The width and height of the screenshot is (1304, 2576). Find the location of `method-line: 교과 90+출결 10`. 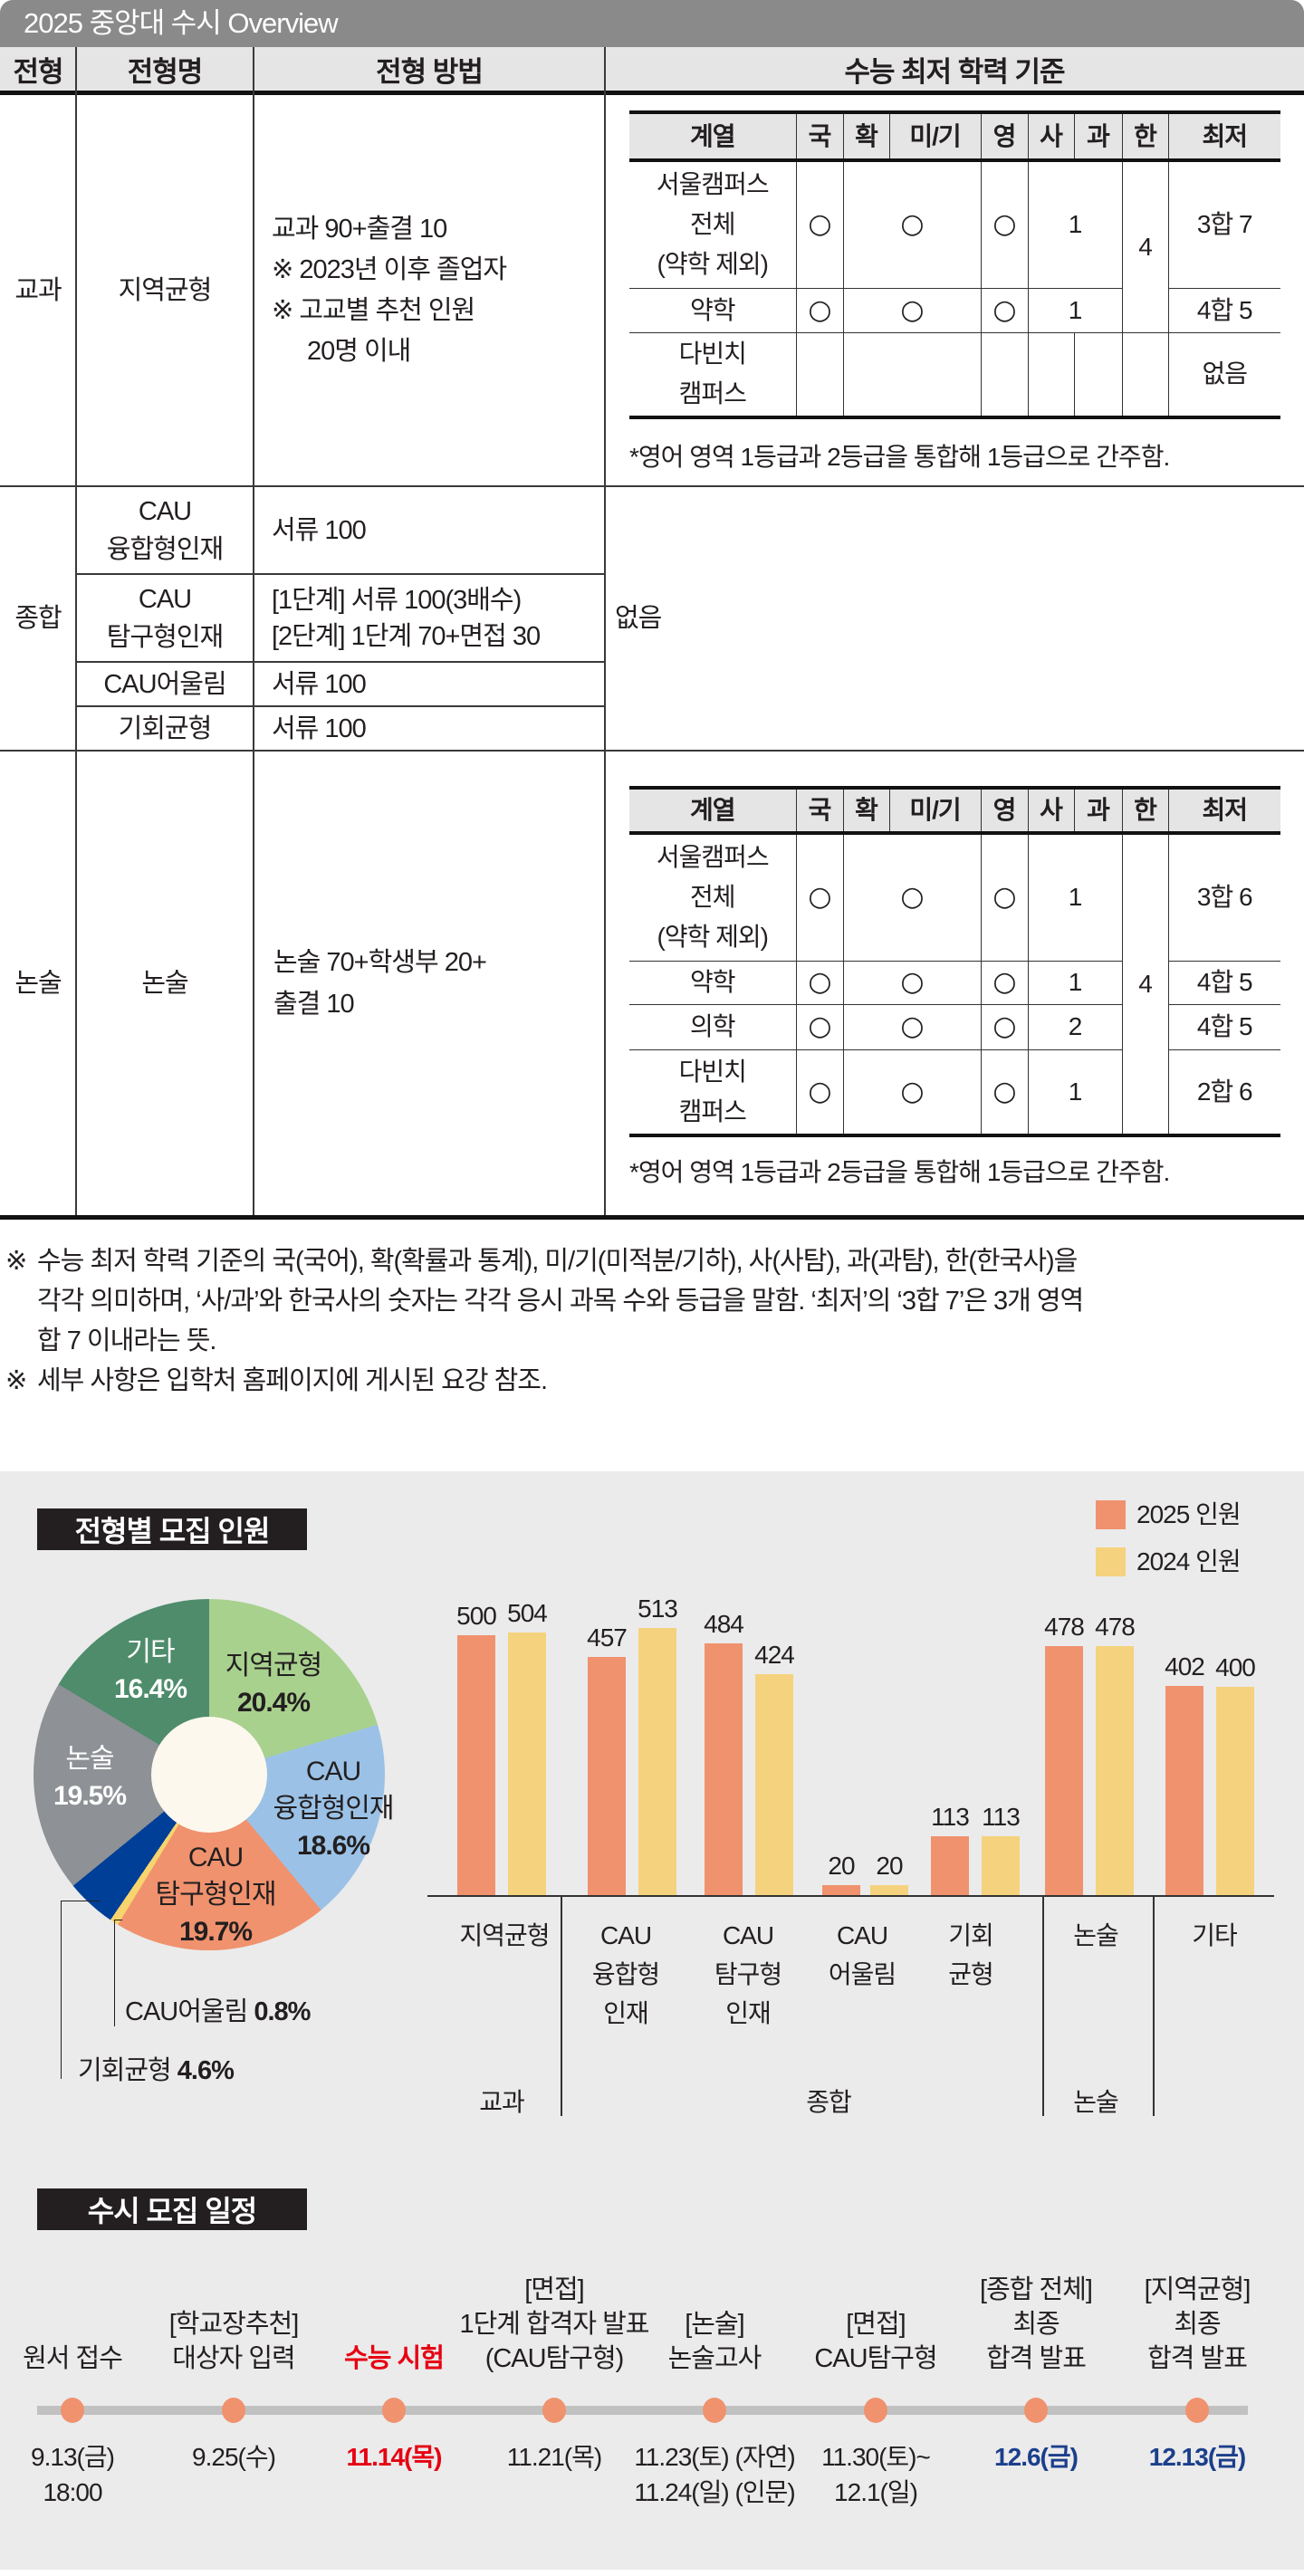

method-line: 교과 90+출결 10 is located at coordinates (360, 229).